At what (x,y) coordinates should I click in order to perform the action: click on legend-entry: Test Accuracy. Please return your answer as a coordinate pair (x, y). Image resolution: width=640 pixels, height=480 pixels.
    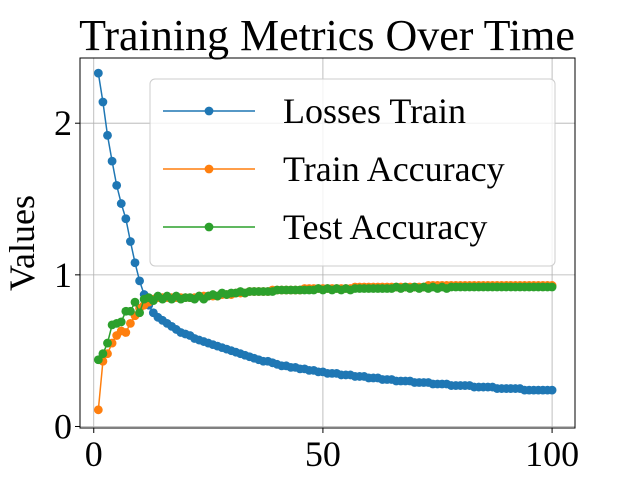
    Looking at the image, I should click on (325, 227).